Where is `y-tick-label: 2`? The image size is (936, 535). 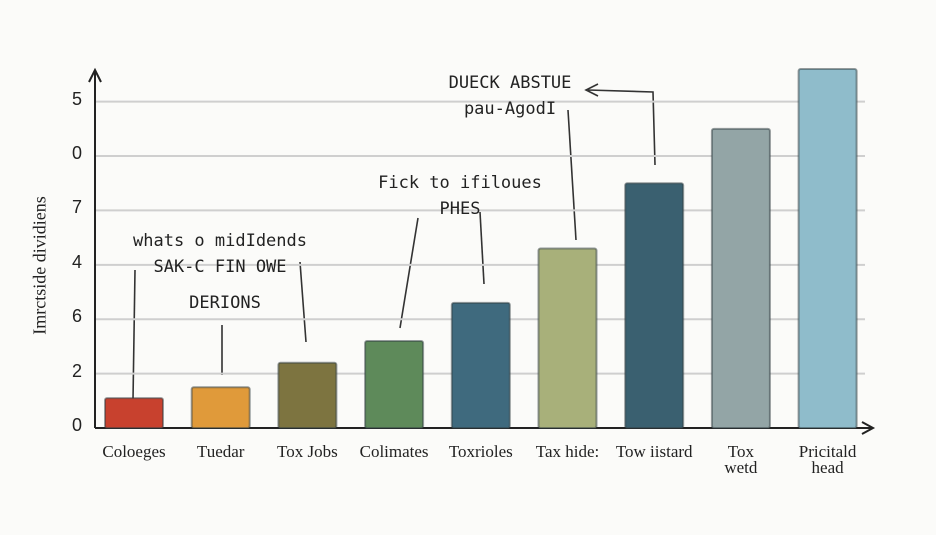
y-tick-label: 2 is located at coordinates (76, 370).